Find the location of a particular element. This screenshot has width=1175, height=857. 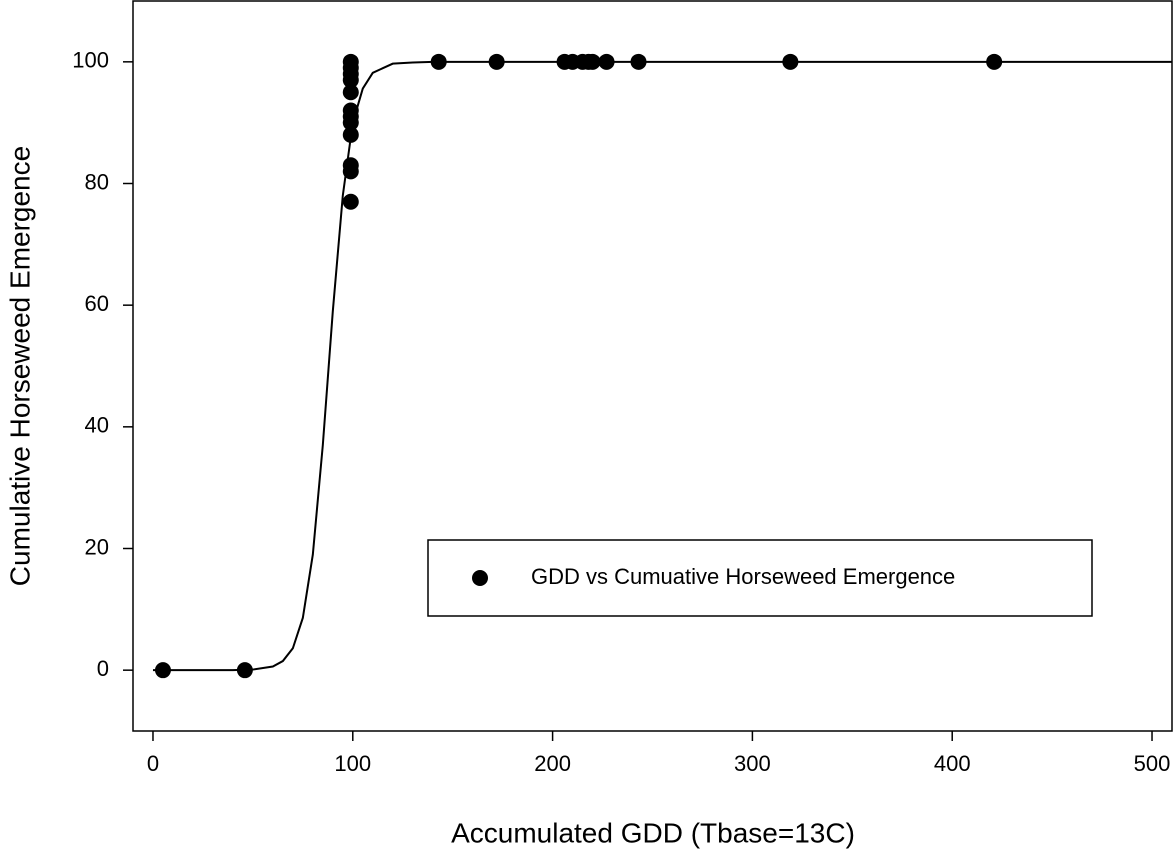

legend-marker is located at coordinates (480, 578).